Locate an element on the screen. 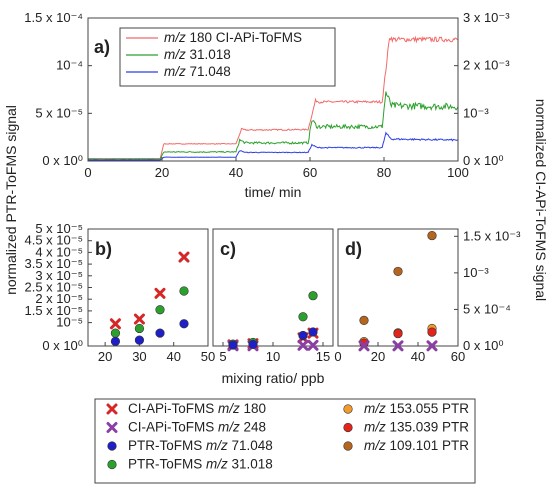  x-tick-label: 40 is located at coordinates (173, 356).